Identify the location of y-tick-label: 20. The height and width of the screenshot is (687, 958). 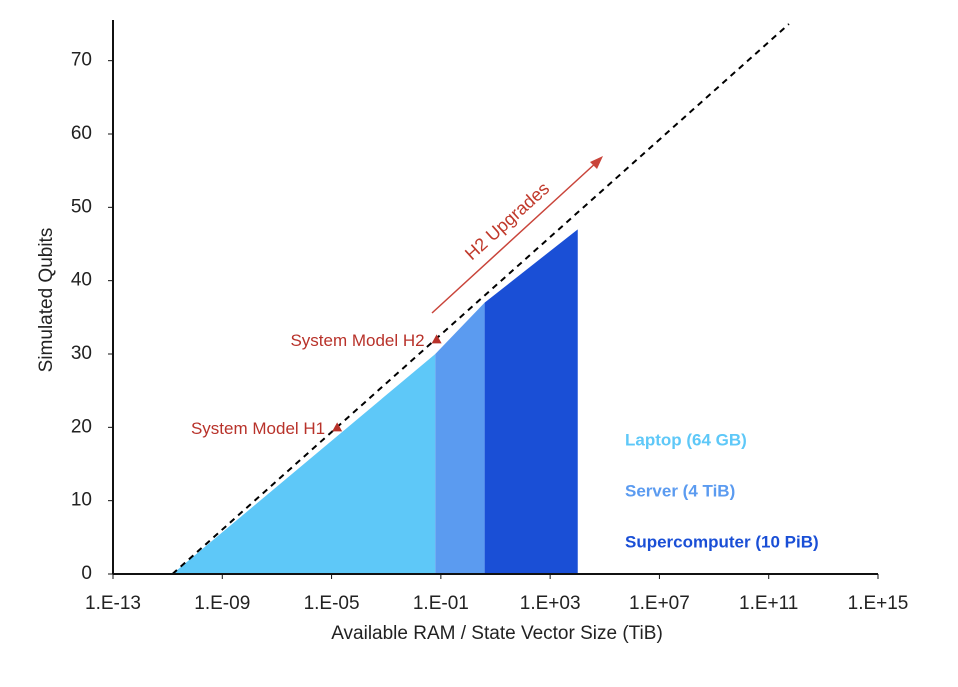
(81, 426).